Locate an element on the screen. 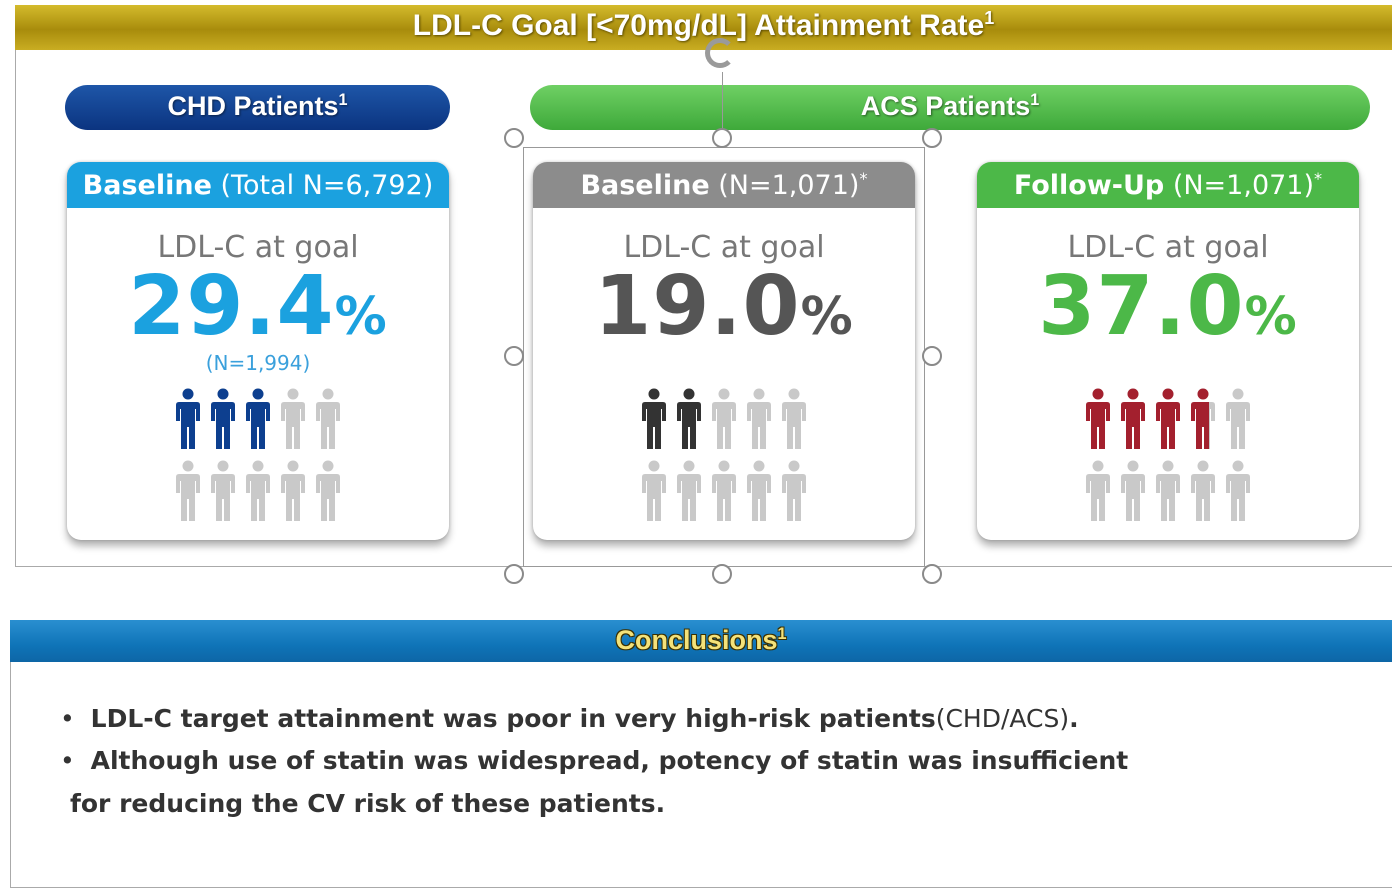 The image size is (1392, 888). rotate-stem is located at coordinates (722, 105).